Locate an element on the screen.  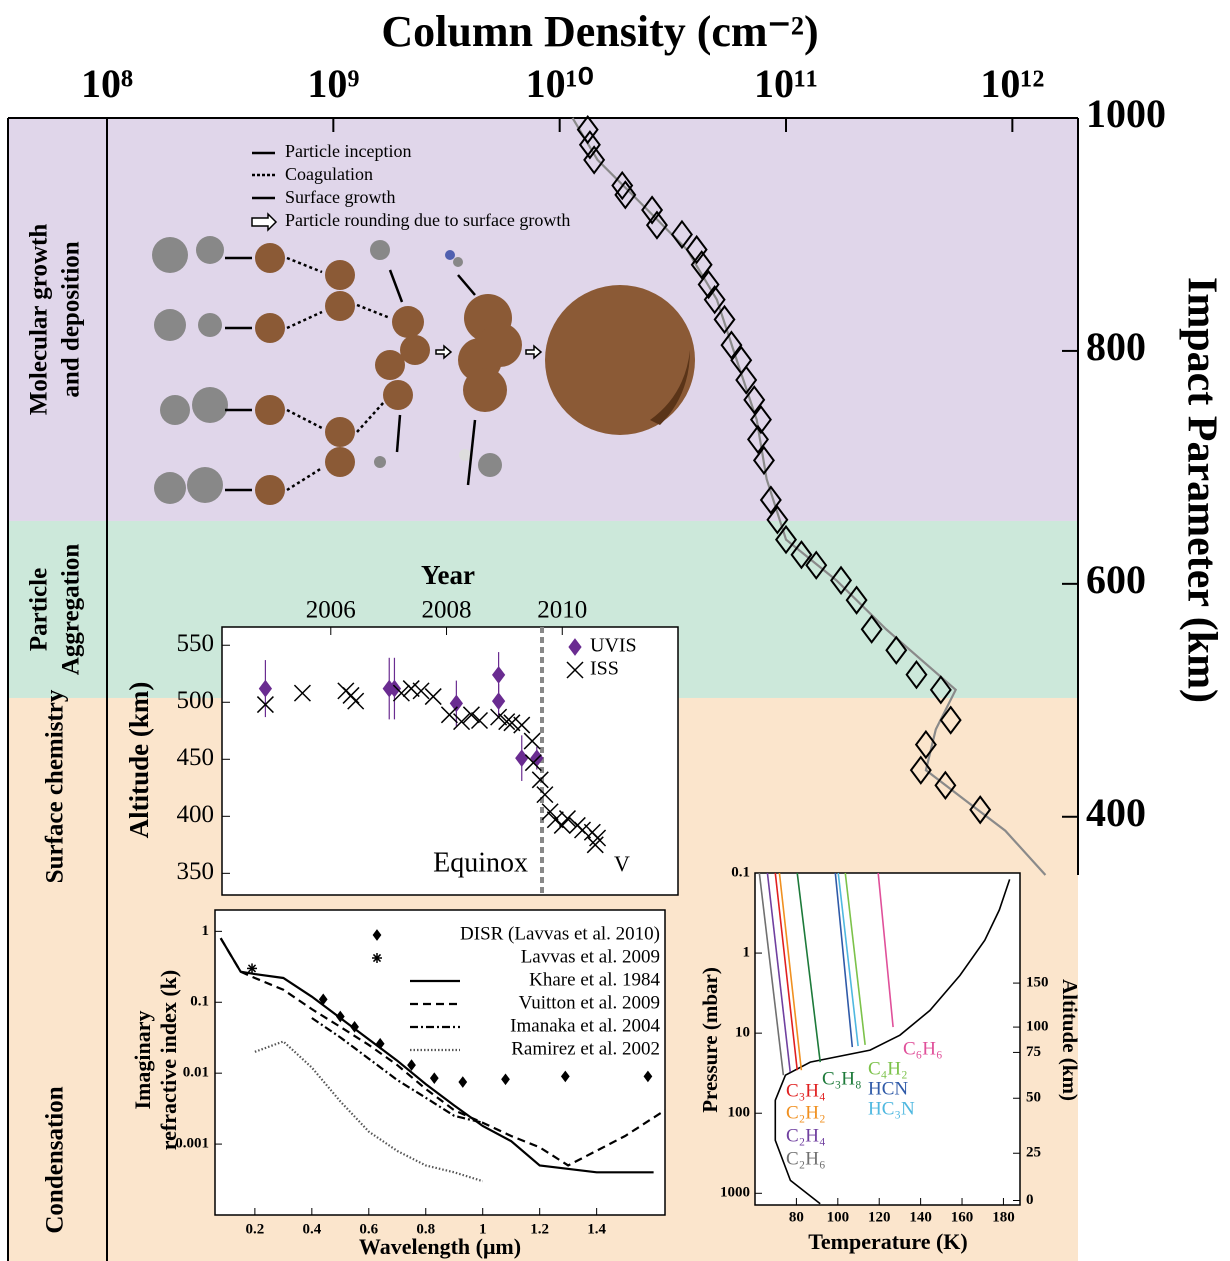
legend-label: Khare et al. 1984 is located at coordinates (594, 979).